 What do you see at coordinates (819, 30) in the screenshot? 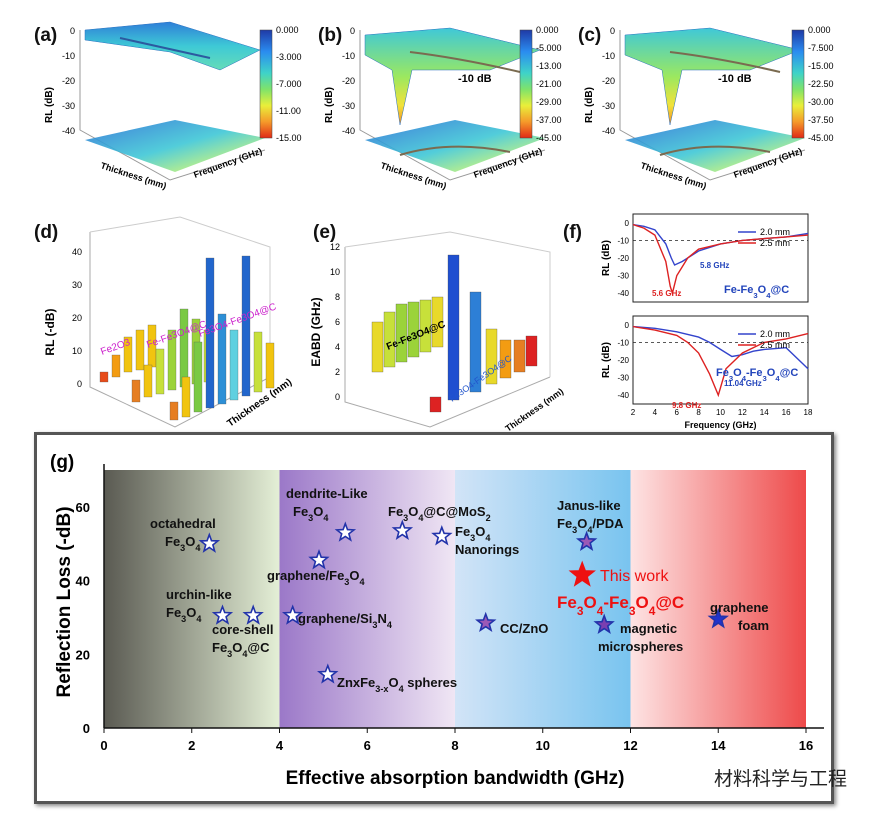
I see `panel-c-colorbar-tick: 0.000` at bounding box center [819, 30].